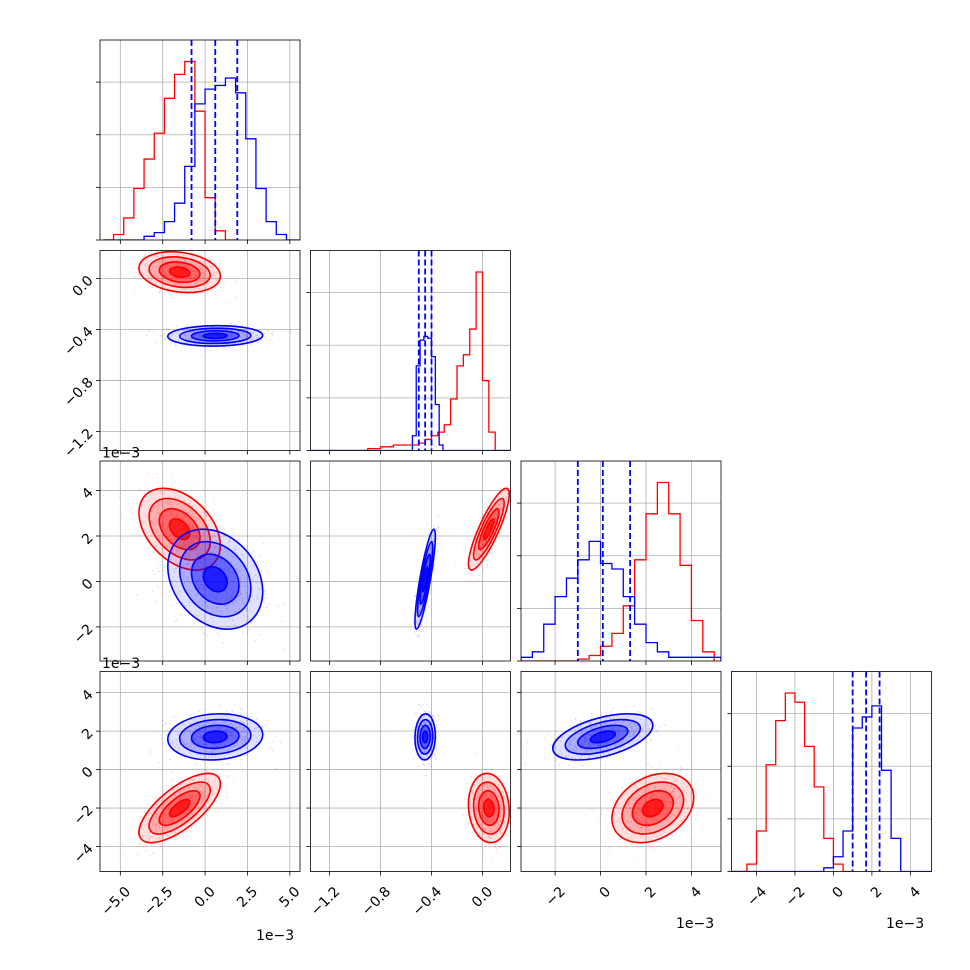 This screenshot has height=970, width=970. What do you see at coordinates (275, 936) in the screenshot?
I see `x-offset-label-0: 1e−3` at bounding box center [275, 936].